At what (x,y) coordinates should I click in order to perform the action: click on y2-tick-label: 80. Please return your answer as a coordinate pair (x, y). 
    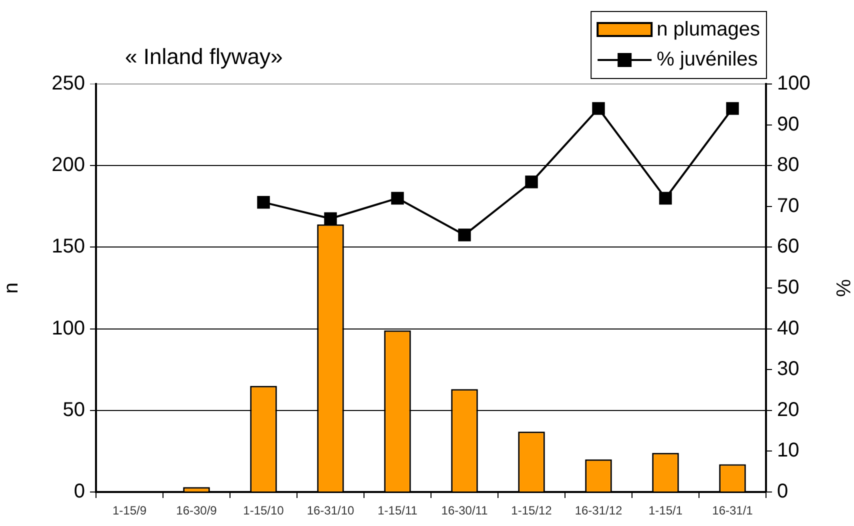
    Looking at the image, I should click on (788, 165).